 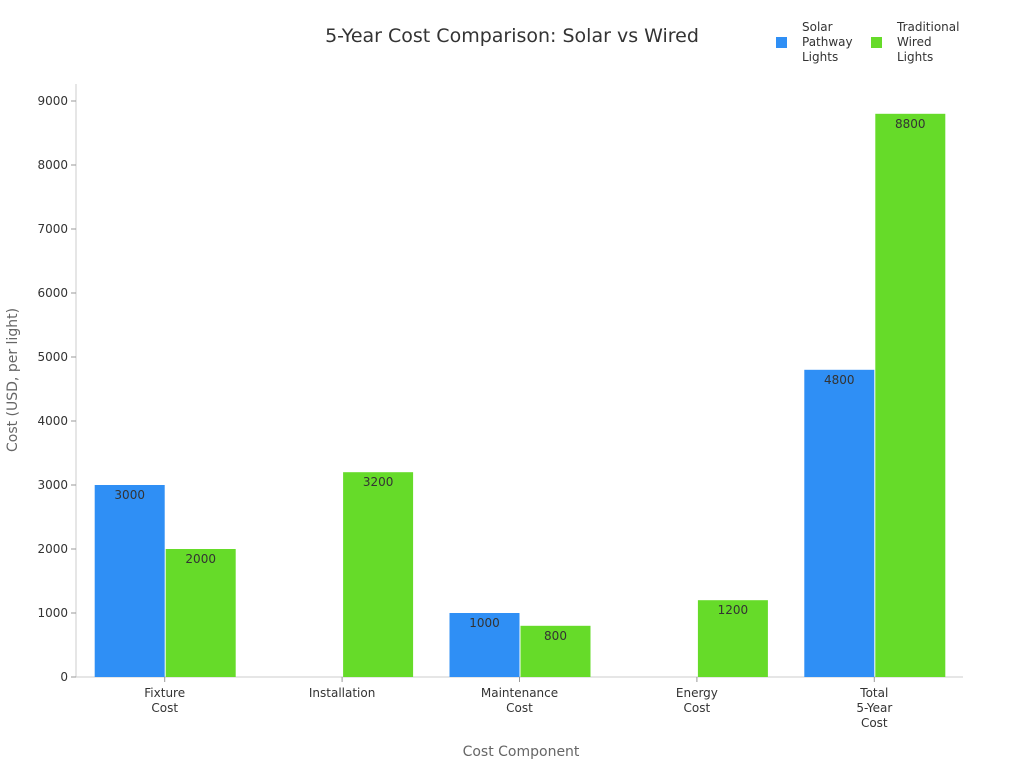 I want to click on data-label: 8800, so click(x=910, y=124).